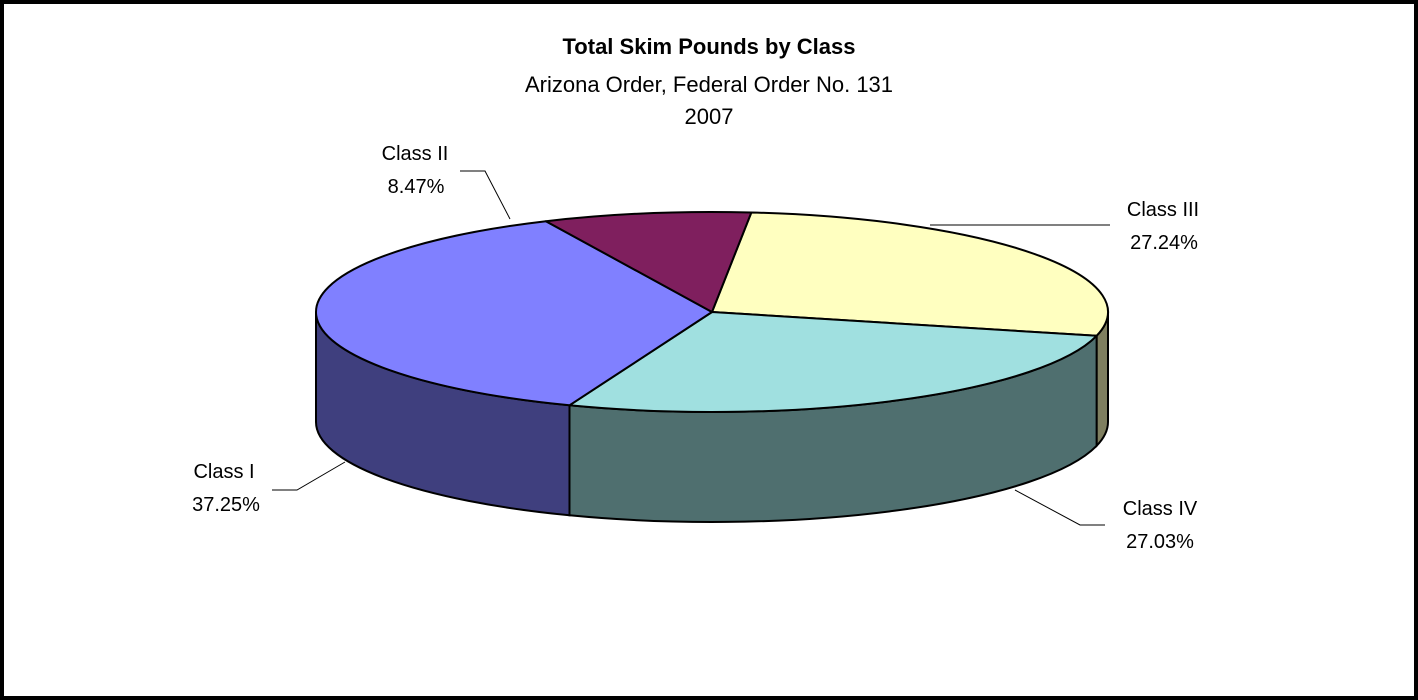 The image size is (1418, 700). What do you see at coordinates (309, 476) in the screenshot?
I see `leader-class-i` at bounding box center [309, 476].